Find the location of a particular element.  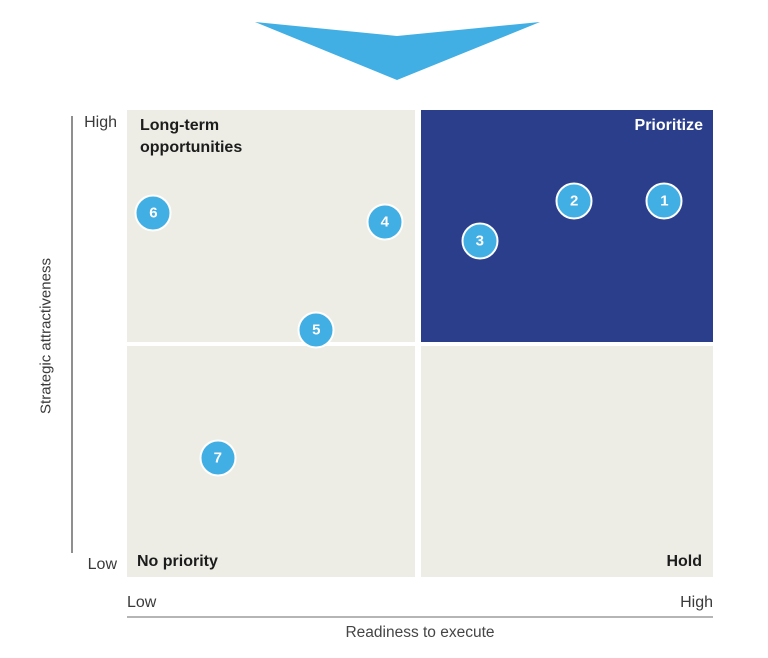

data-point-5: 5 is located at coordinates (316, 330).